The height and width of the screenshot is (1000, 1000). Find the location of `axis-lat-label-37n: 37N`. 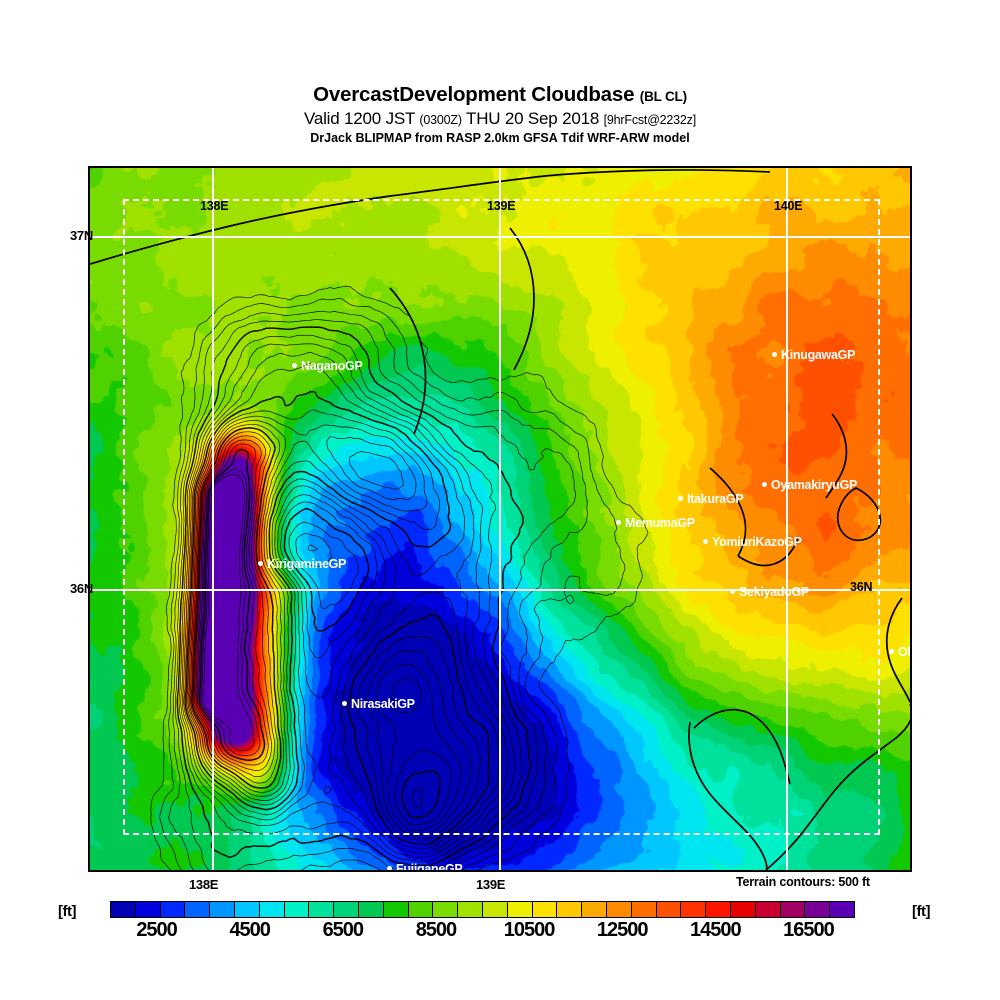

axis-lat-label-37n: 37N is located at coordinates (81, 235).